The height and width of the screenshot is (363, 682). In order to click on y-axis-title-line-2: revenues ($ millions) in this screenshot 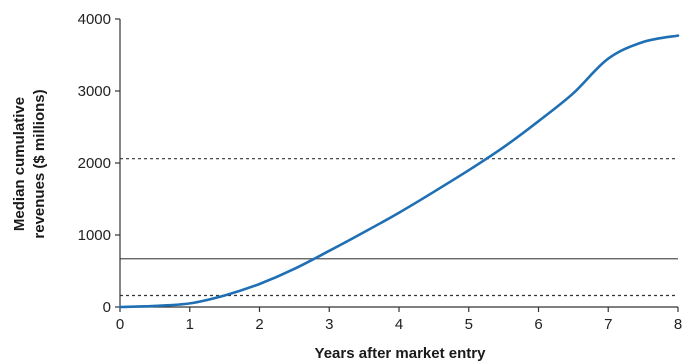, I will do `click(39, 163)`.